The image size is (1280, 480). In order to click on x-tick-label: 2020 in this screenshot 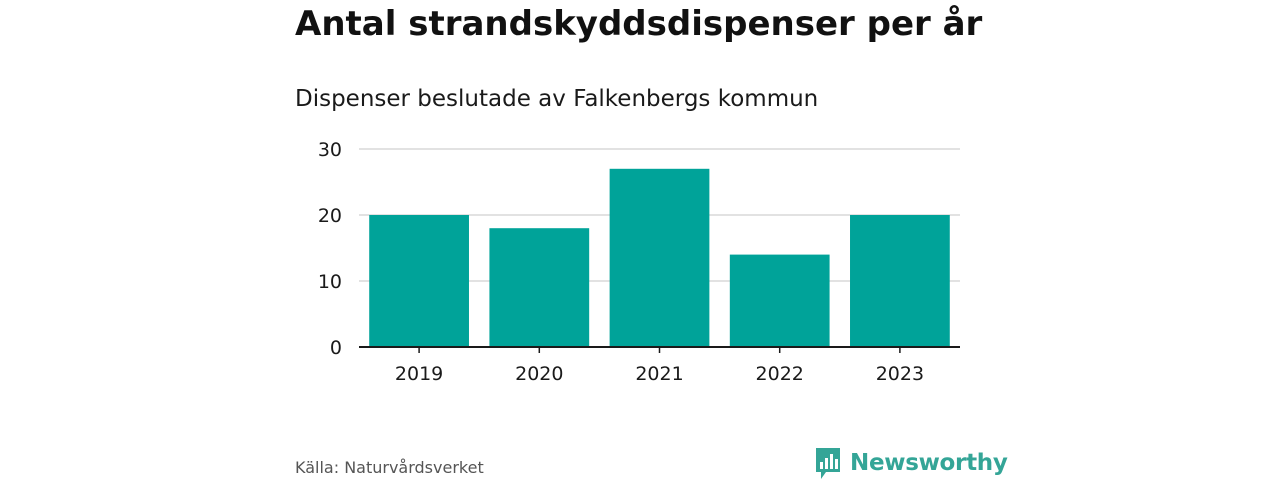, I will do `click(539, 374)`.